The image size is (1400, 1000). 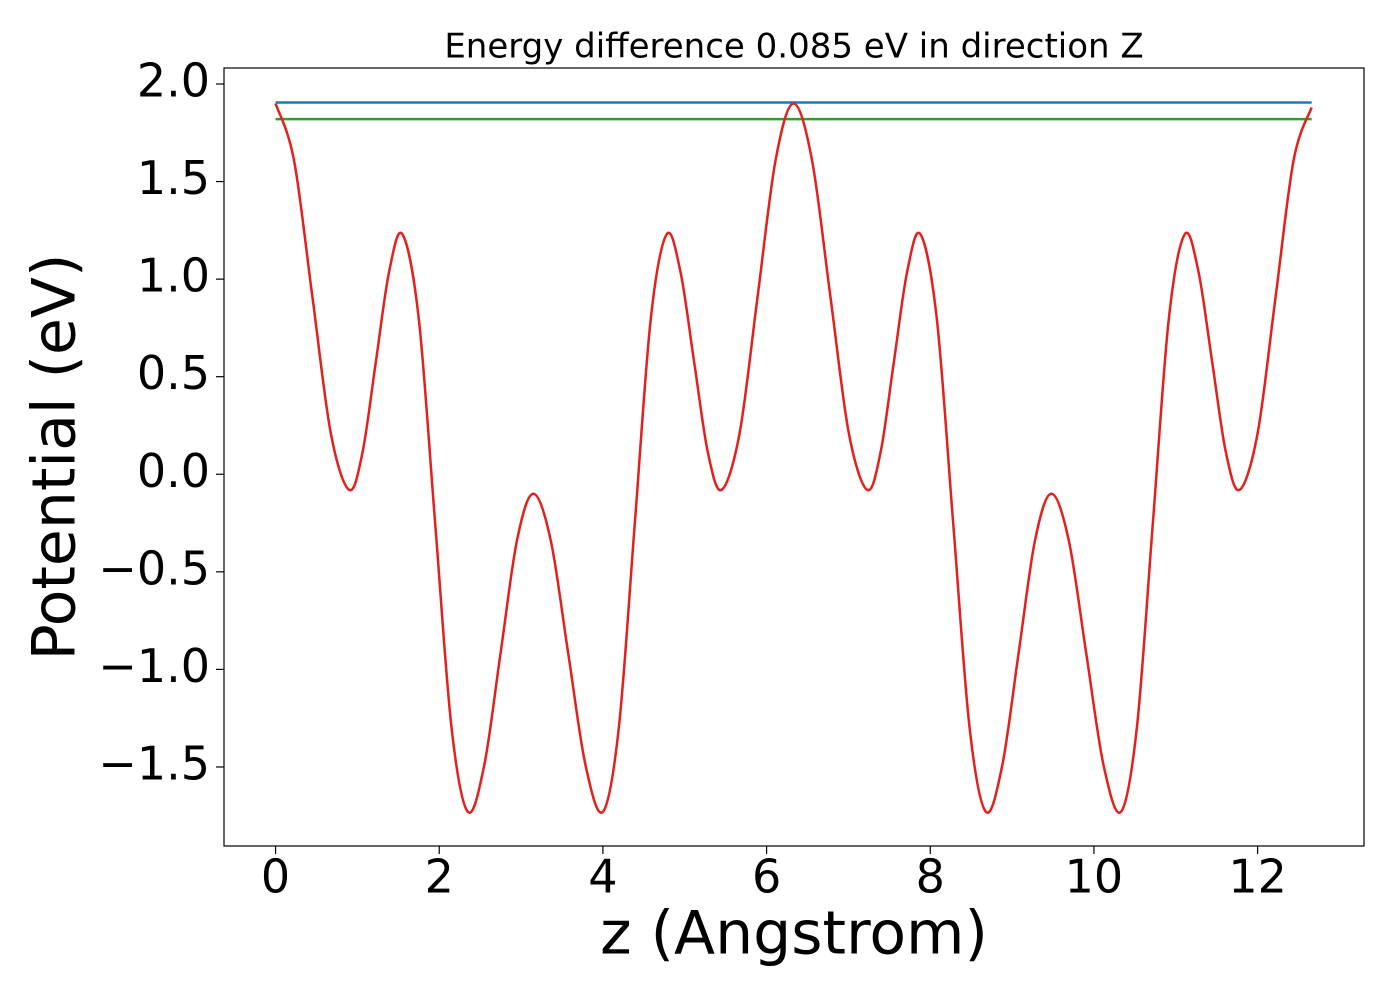 I want to click on x-tick-label: 0, so click(x=275, y=877).